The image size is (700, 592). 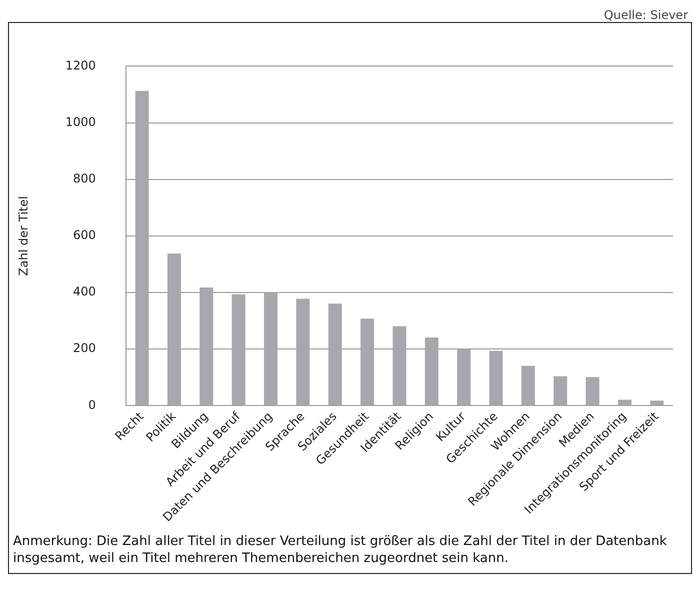 What do you see at coordinates (80, 65) in the screenshot?
I see `y-tick-label: 1200` at bounding box center [80, 65].